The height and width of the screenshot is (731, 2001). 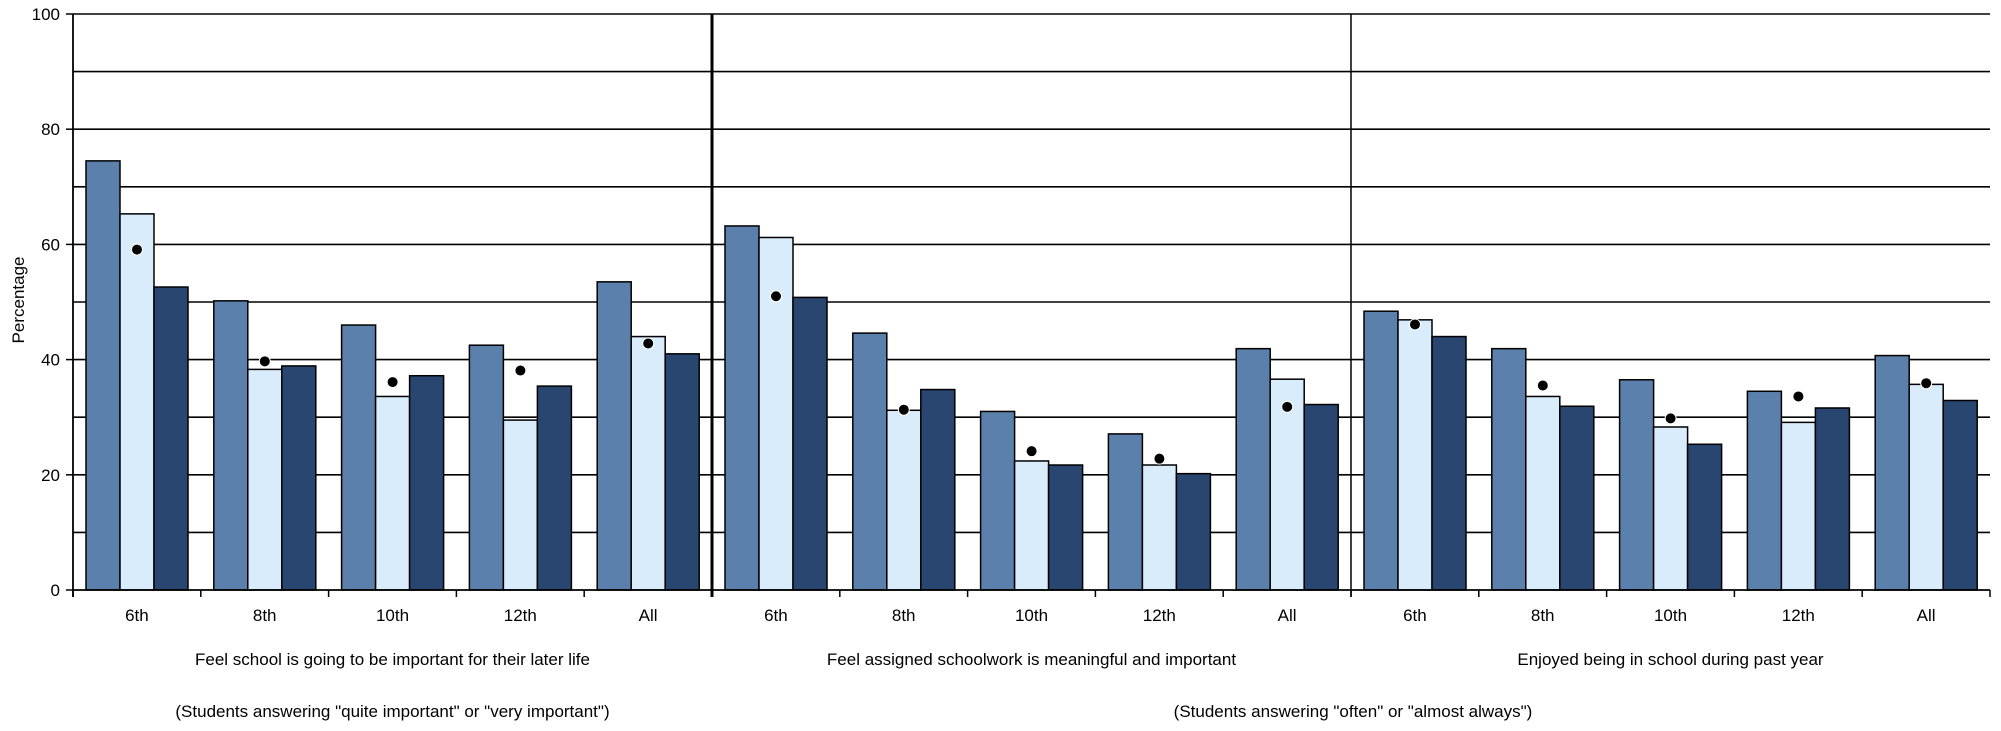 What do you see at coordinates (46, 14) in the screenshot?
I see `y-tick-label: 100` at bounding box center [46, 14].